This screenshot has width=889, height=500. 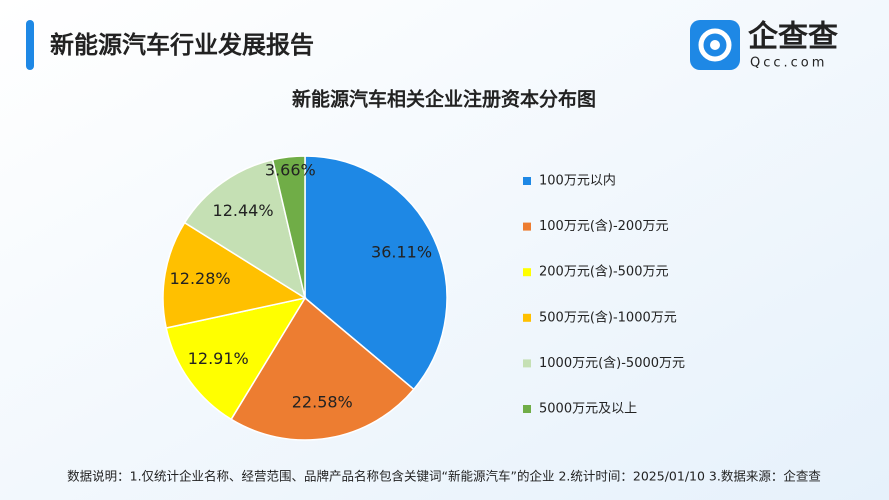 What do you see at coordinates (200, 278) in the screenshot?
I see `data-label: 12.28%` at bounding box center [200, 278].